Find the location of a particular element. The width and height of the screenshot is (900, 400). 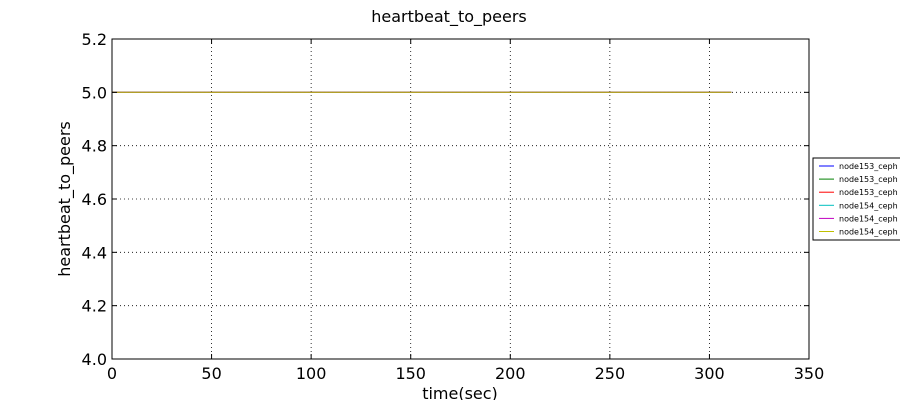

legend-label-2: node153_ceph is located at coordinates (868, 179).